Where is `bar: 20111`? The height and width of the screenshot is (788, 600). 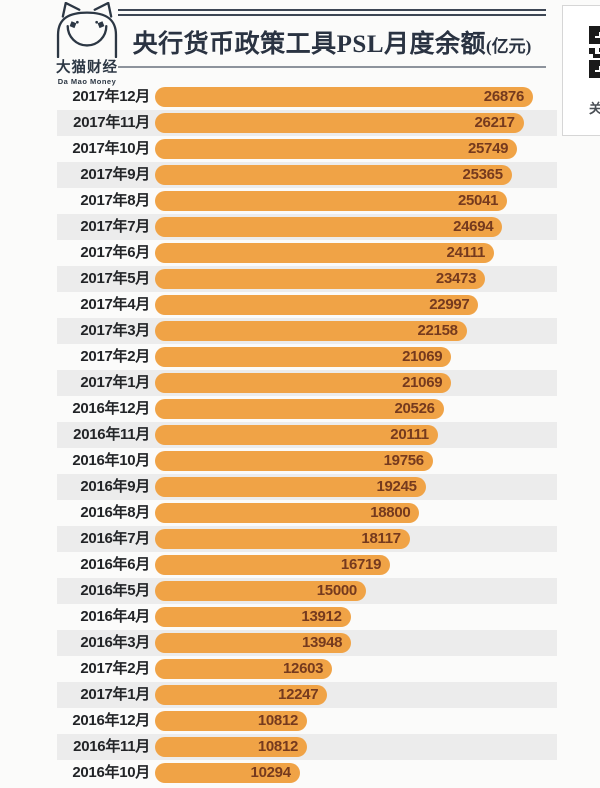 bar: 20111 is located at coordinates (296, 435).